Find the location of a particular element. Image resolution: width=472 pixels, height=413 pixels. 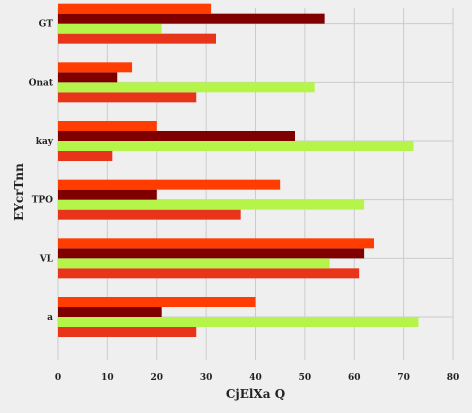

x-axis-label: CjElXa Q is located at coordinates (255, 394).